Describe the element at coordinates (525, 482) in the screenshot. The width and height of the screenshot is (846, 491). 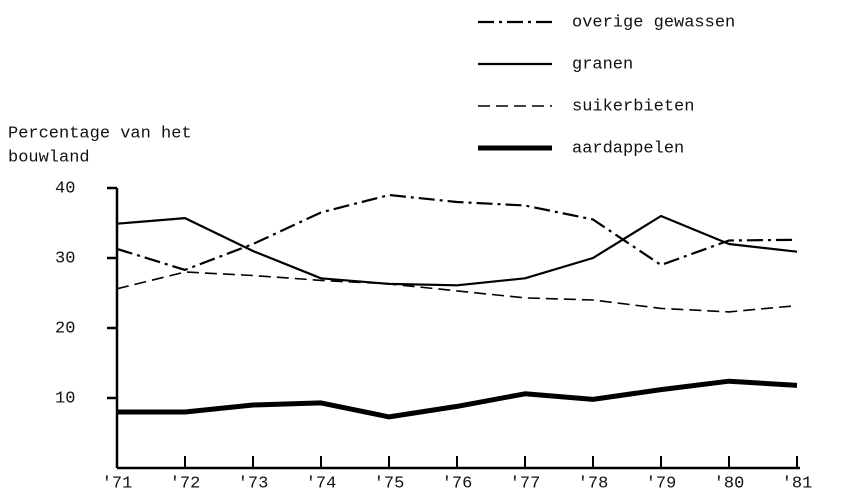
I see `x-tick-label: '77` at that location.